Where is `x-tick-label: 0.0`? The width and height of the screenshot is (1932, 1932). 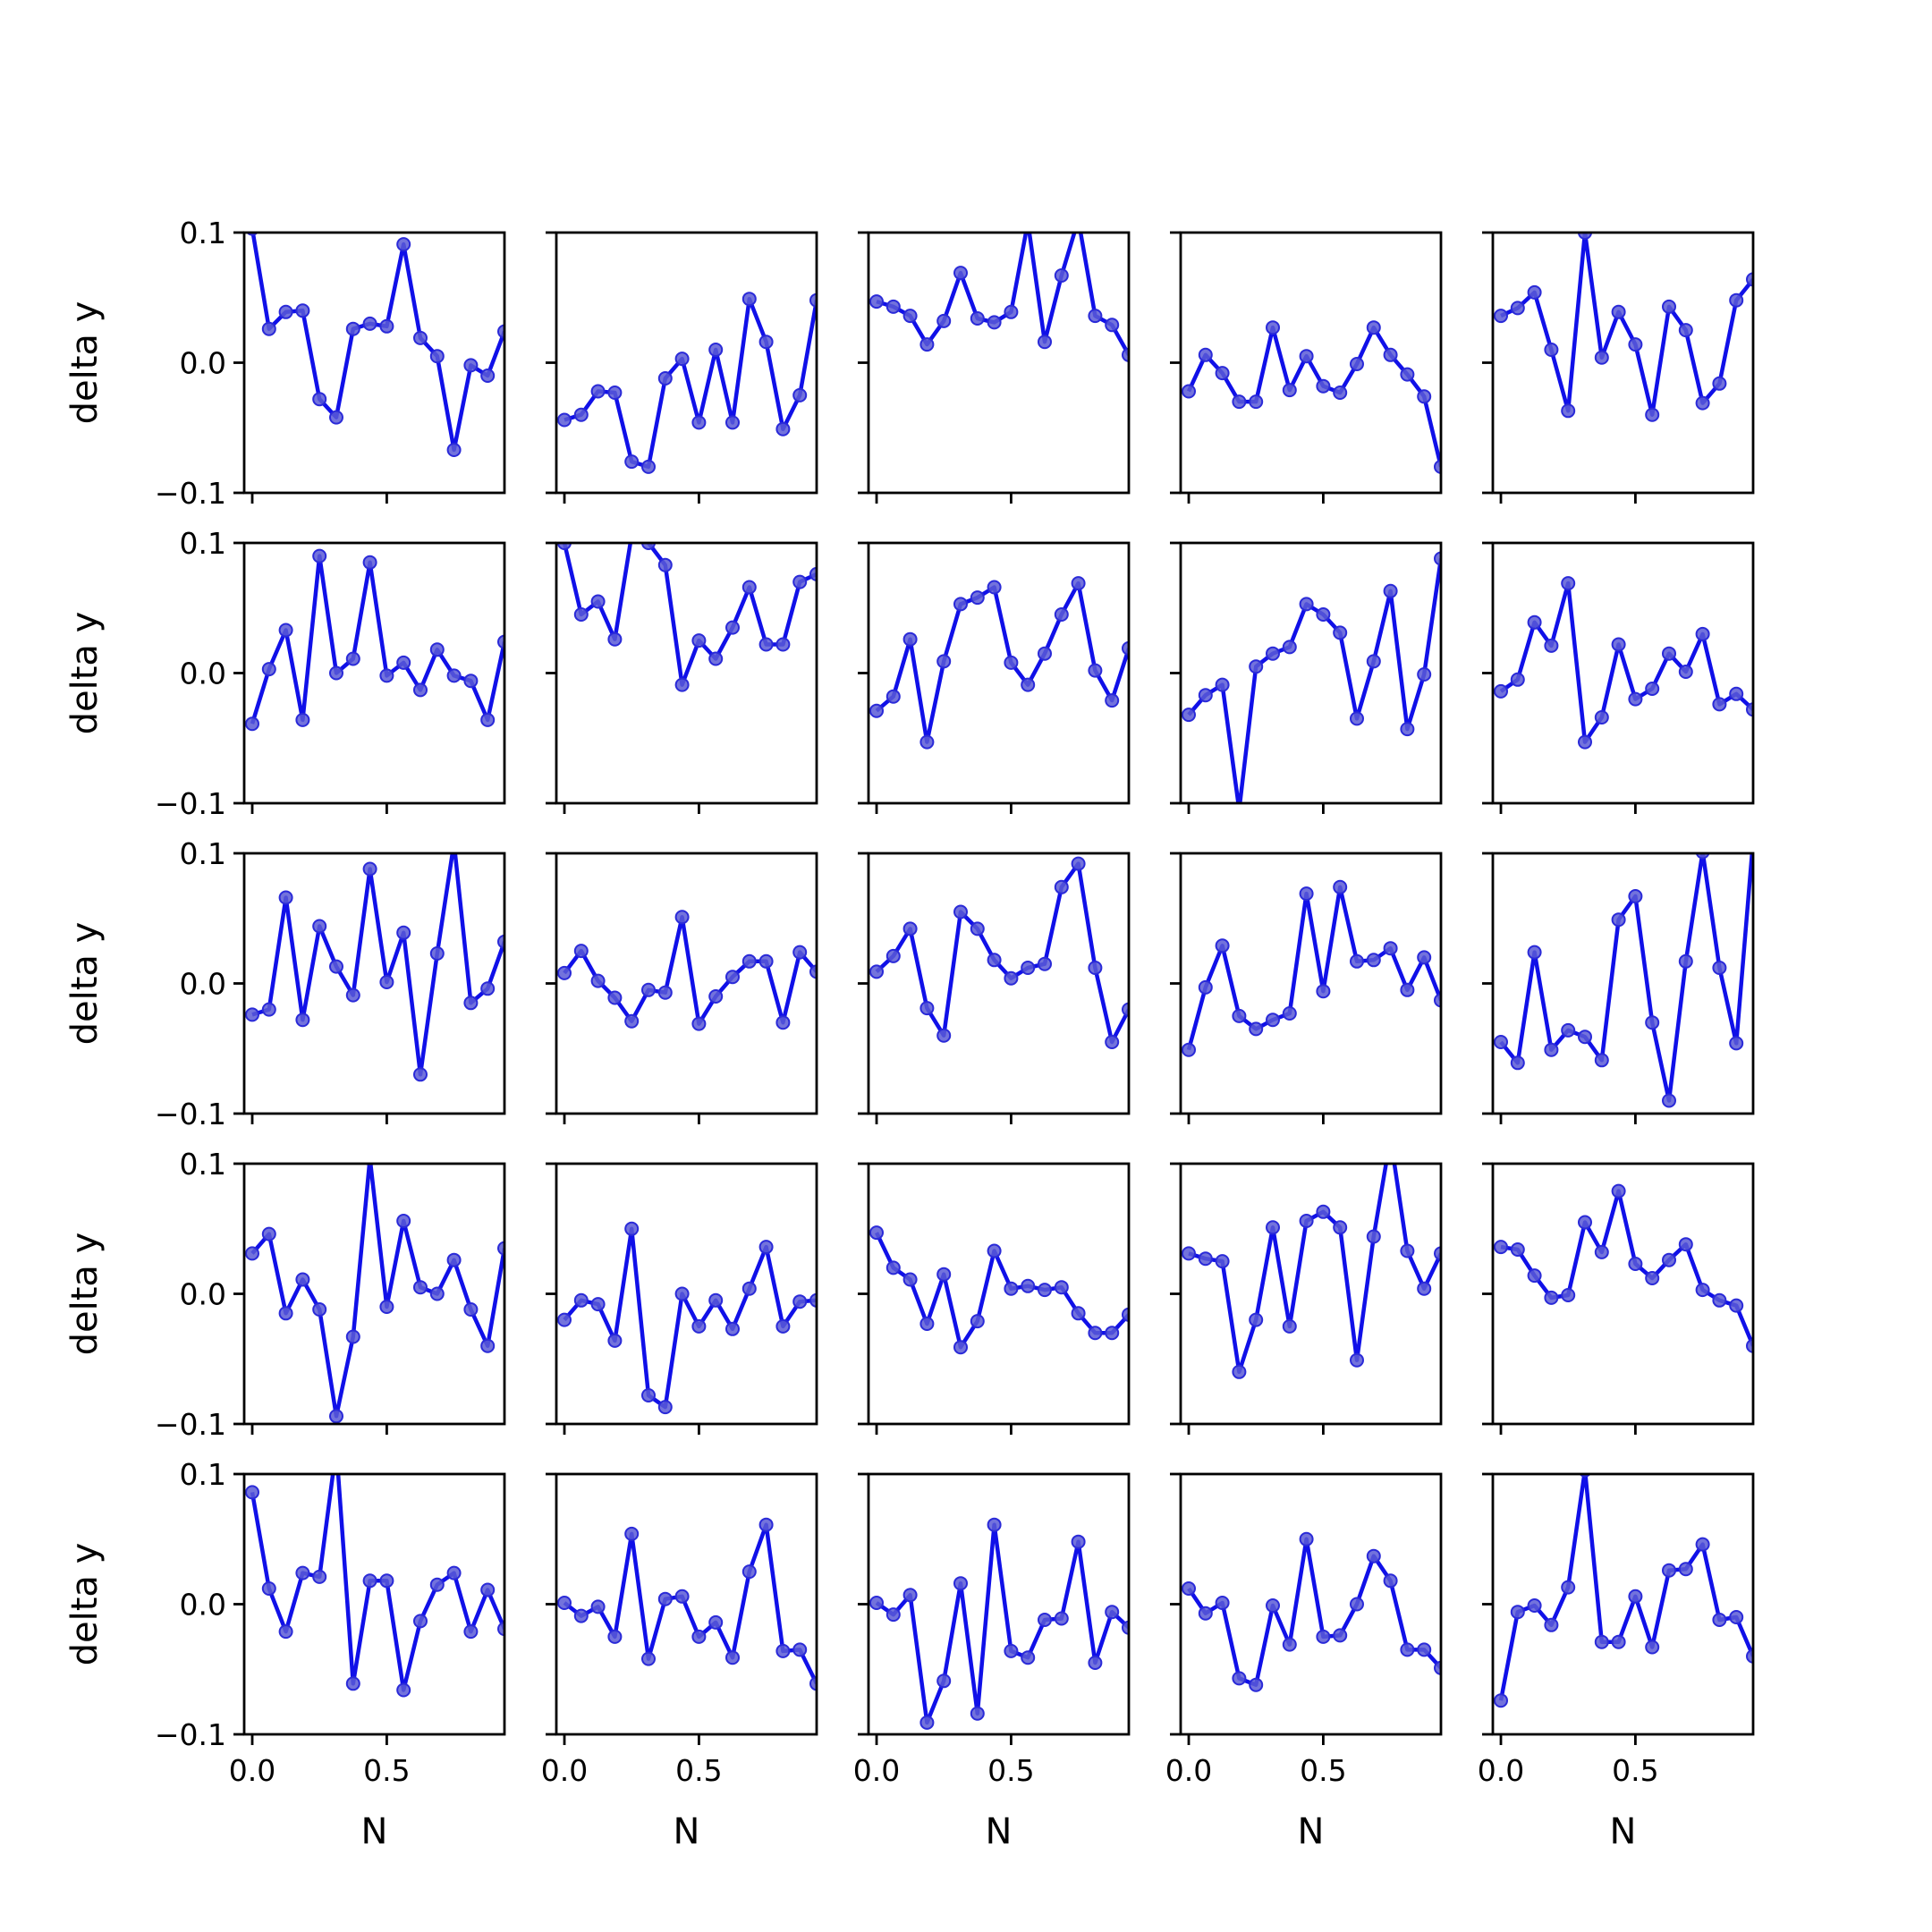
x-tick-label: 0.0 is located at coordinates (1501, 1770).